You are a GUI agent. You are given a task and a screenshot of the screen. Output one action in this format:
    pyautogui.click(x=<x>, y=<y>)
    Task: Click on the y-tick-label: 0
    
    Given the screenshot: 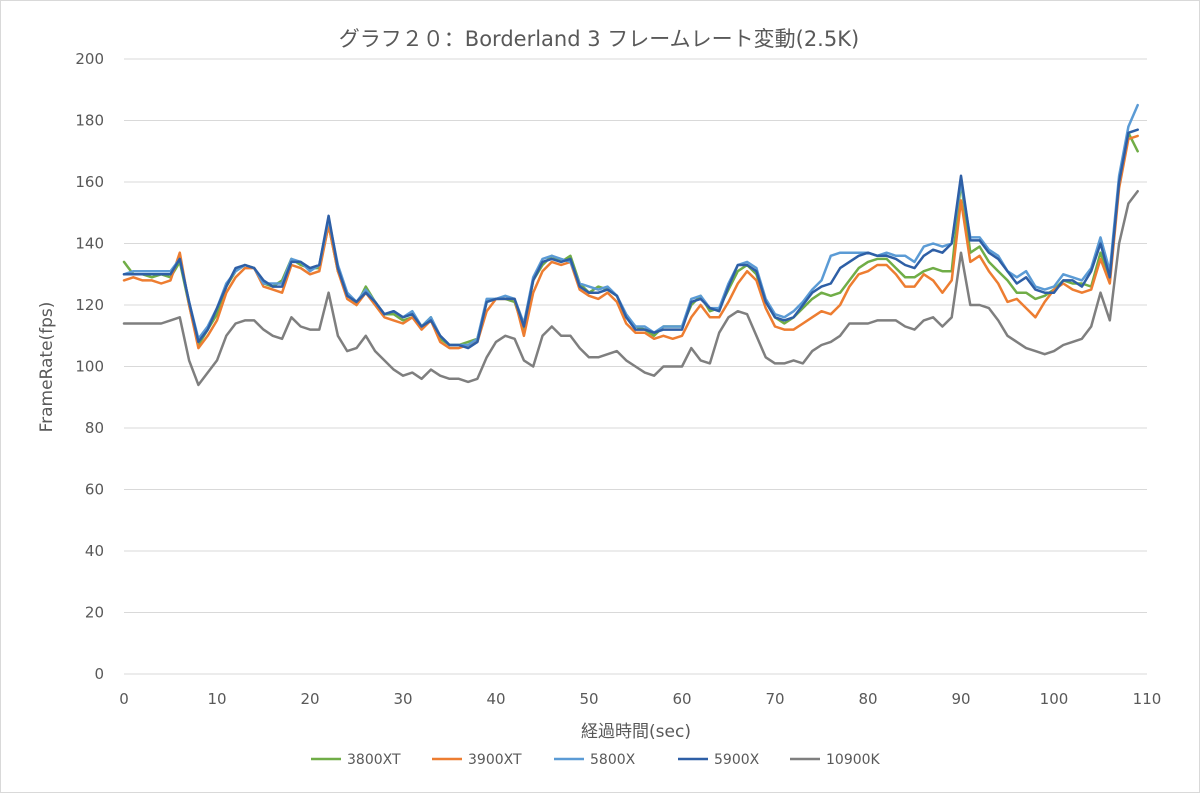 What is the action you would take?
    pyautogui.click(x=99, y=674)
    